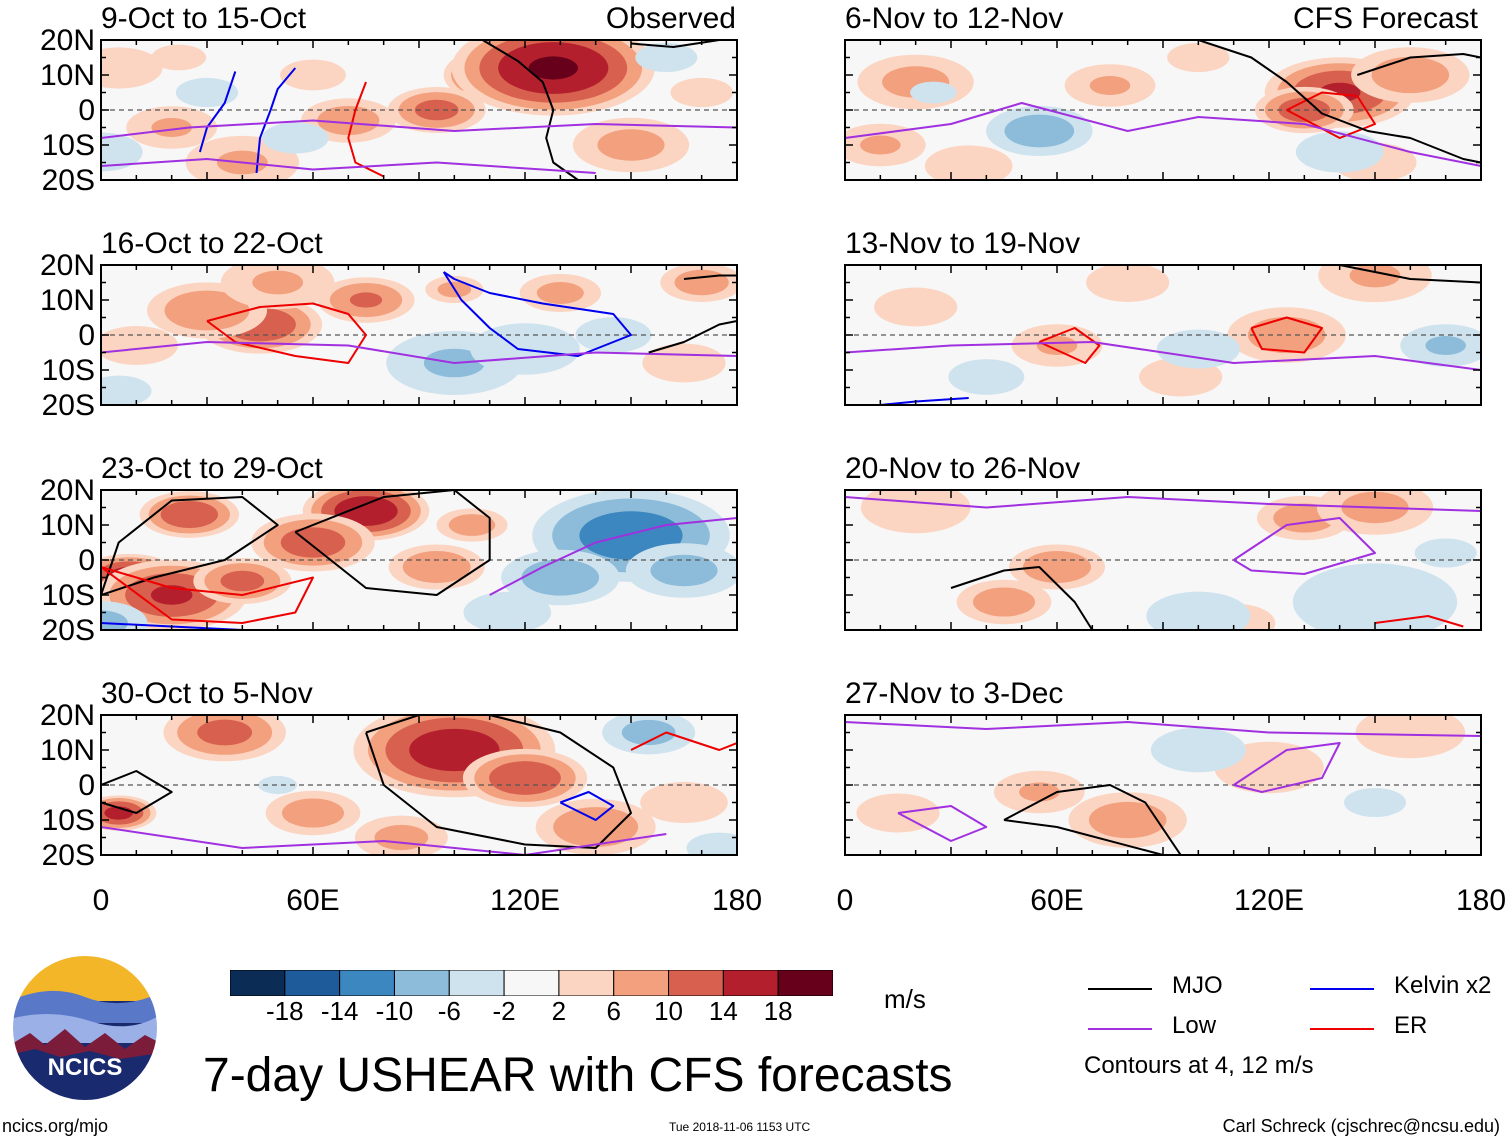  Describe the element at coordinates (55, 1126) in the screenshot. I see `site-link: ncics.org/mjo` at that location.